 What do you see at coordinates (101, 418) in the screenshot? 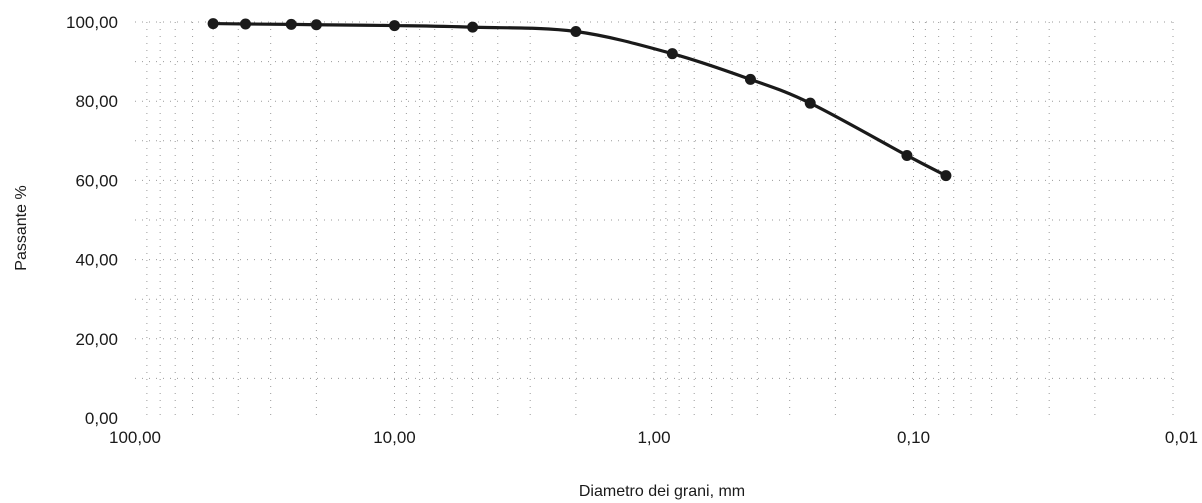
I see `y-tick-label: 0,00` at bounding box center [101, 418].